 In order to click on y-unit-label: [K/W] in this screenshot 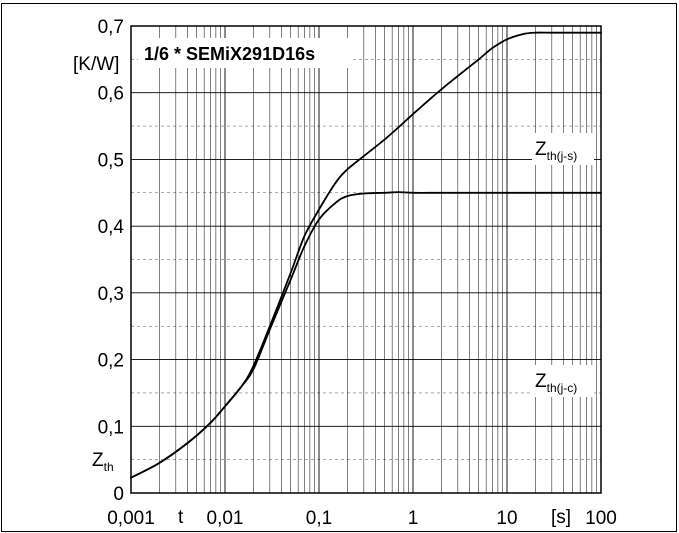, I will do `click(96, 64)`.